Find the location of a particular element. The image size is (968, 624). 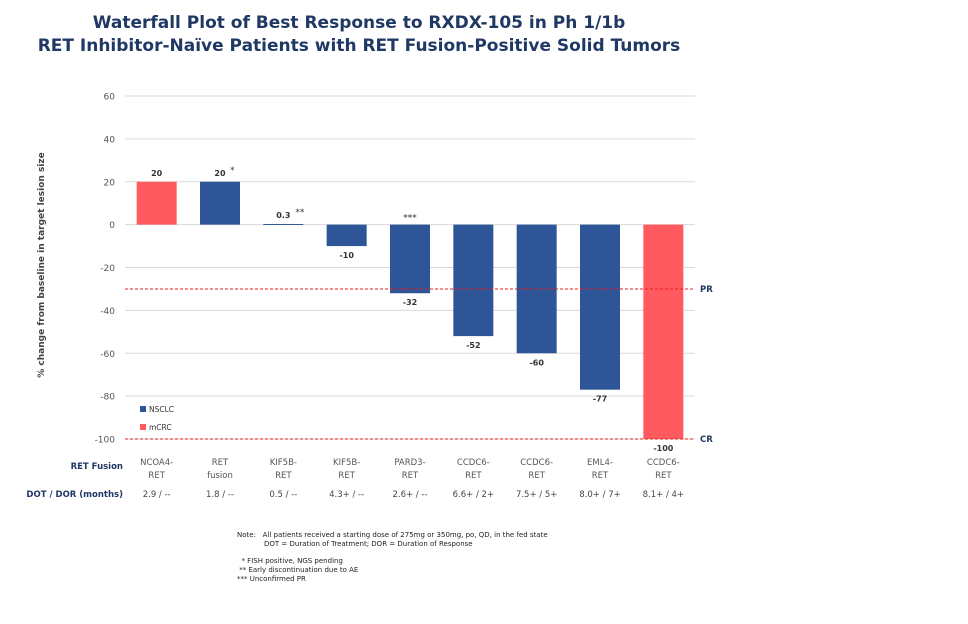

row-label-fusion: RET Fusion is located at coordinates (97, 467).